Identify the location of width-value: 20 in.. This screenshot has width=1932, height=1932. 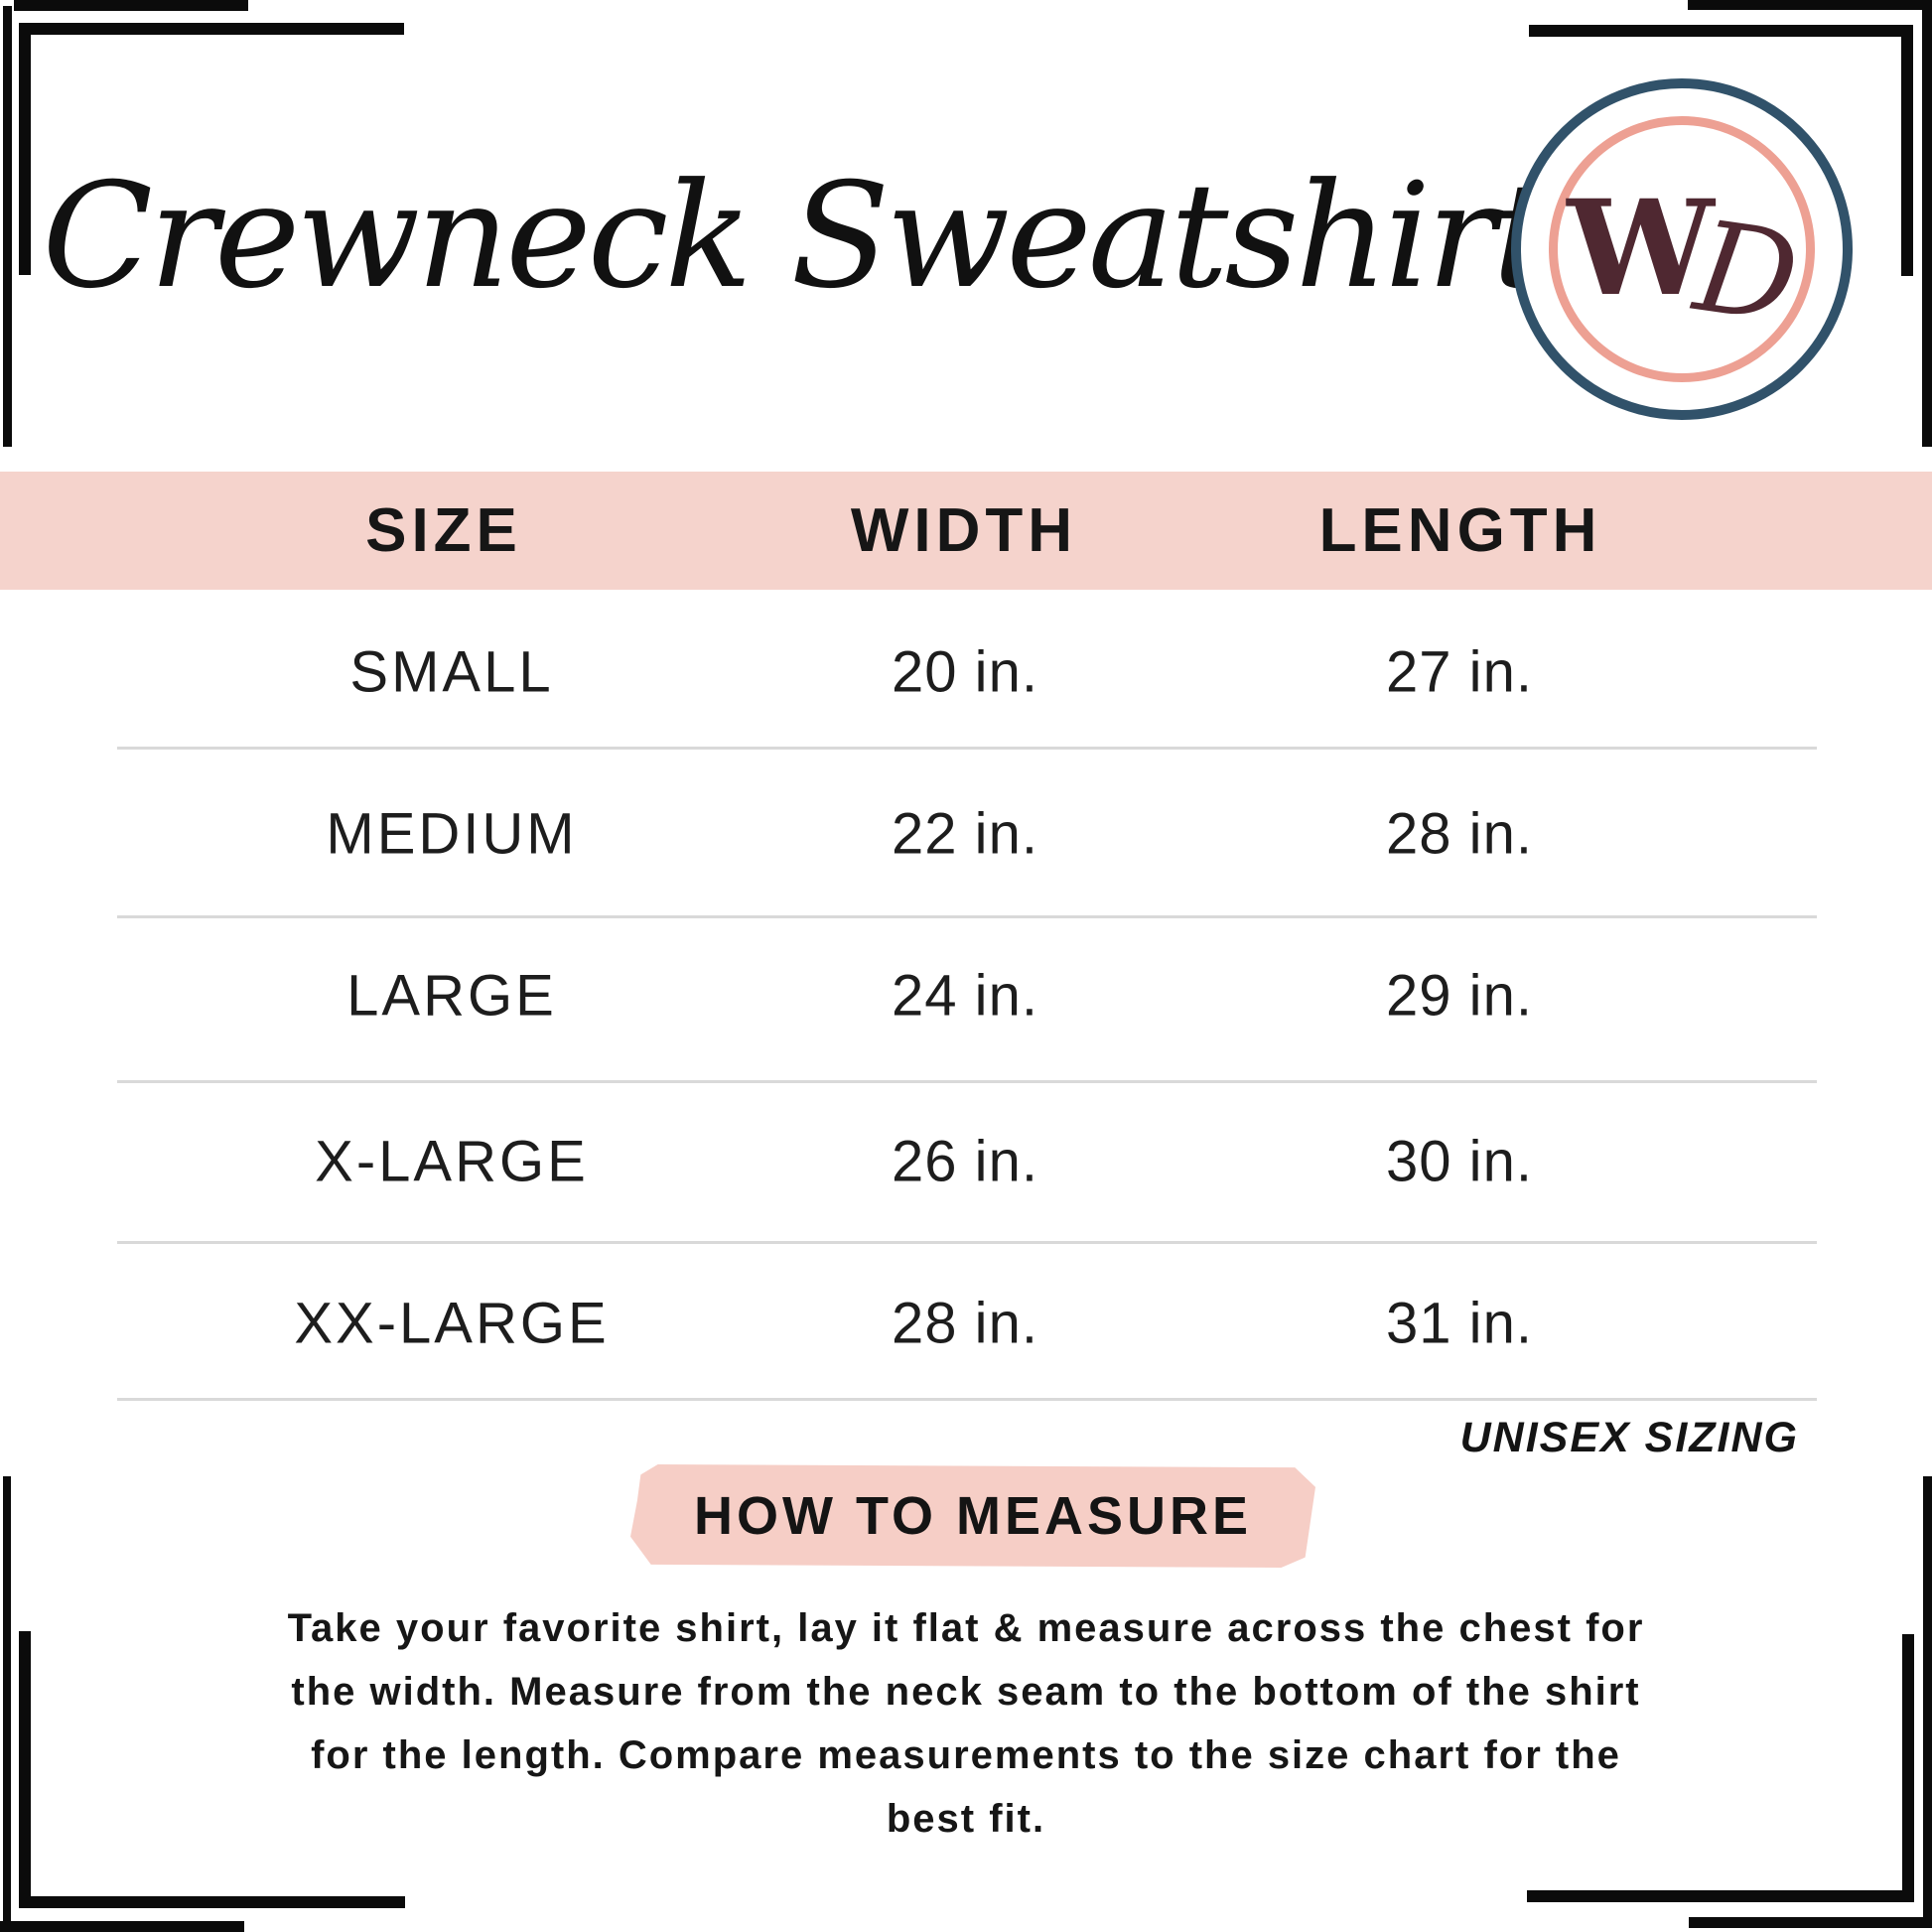
(965, 672).